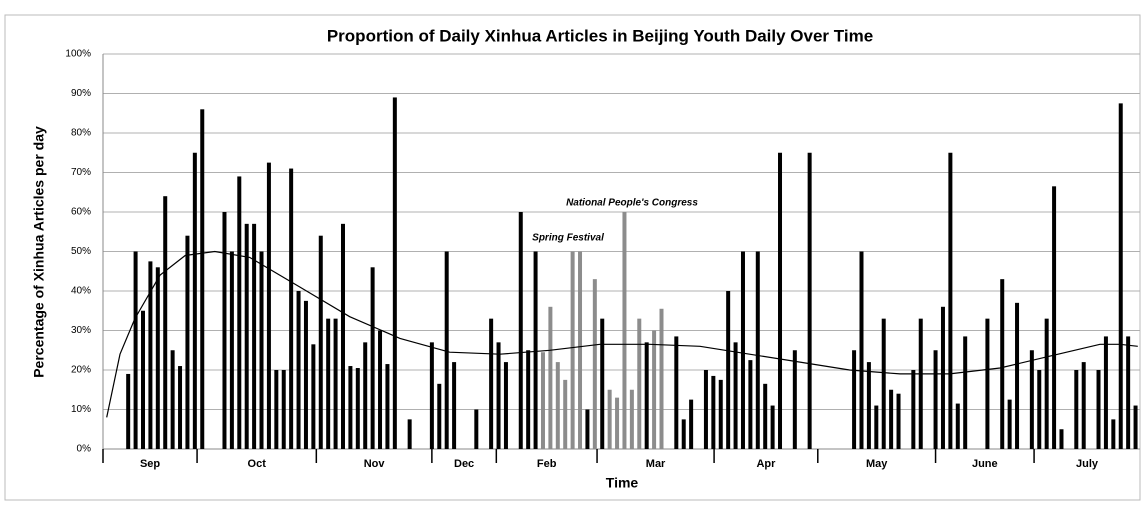  I want to click on y-tick-label: 100%, so click(78, 54).